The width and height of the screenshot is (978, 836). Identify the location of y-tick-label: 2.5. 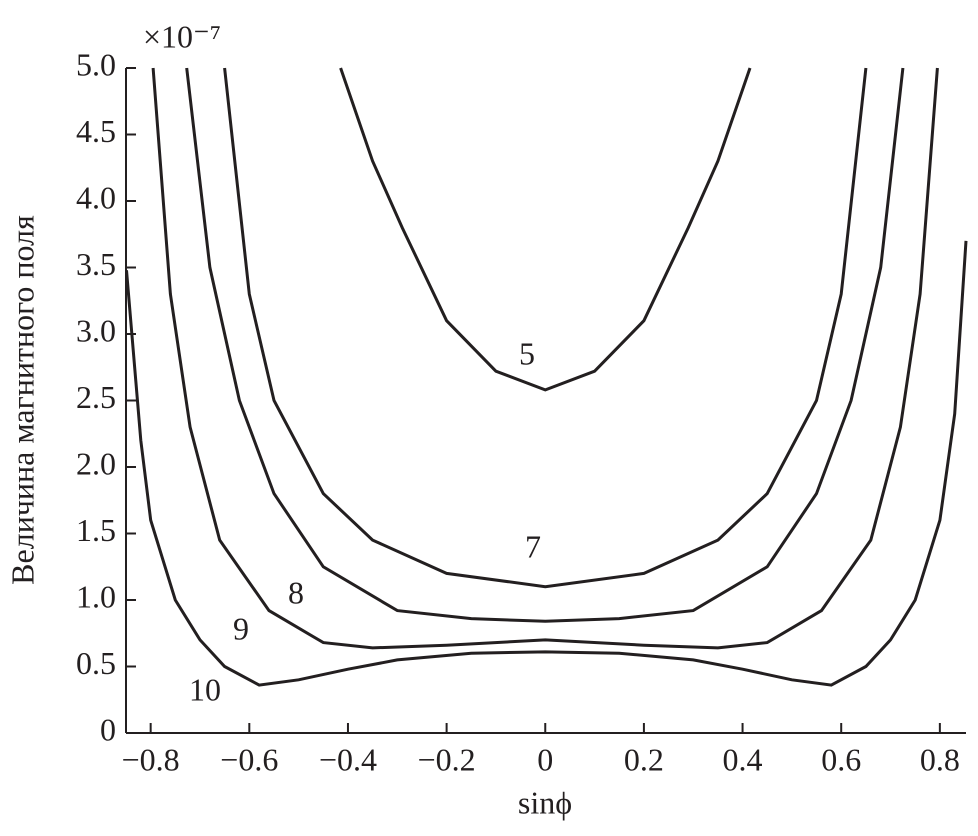
(96, 397).